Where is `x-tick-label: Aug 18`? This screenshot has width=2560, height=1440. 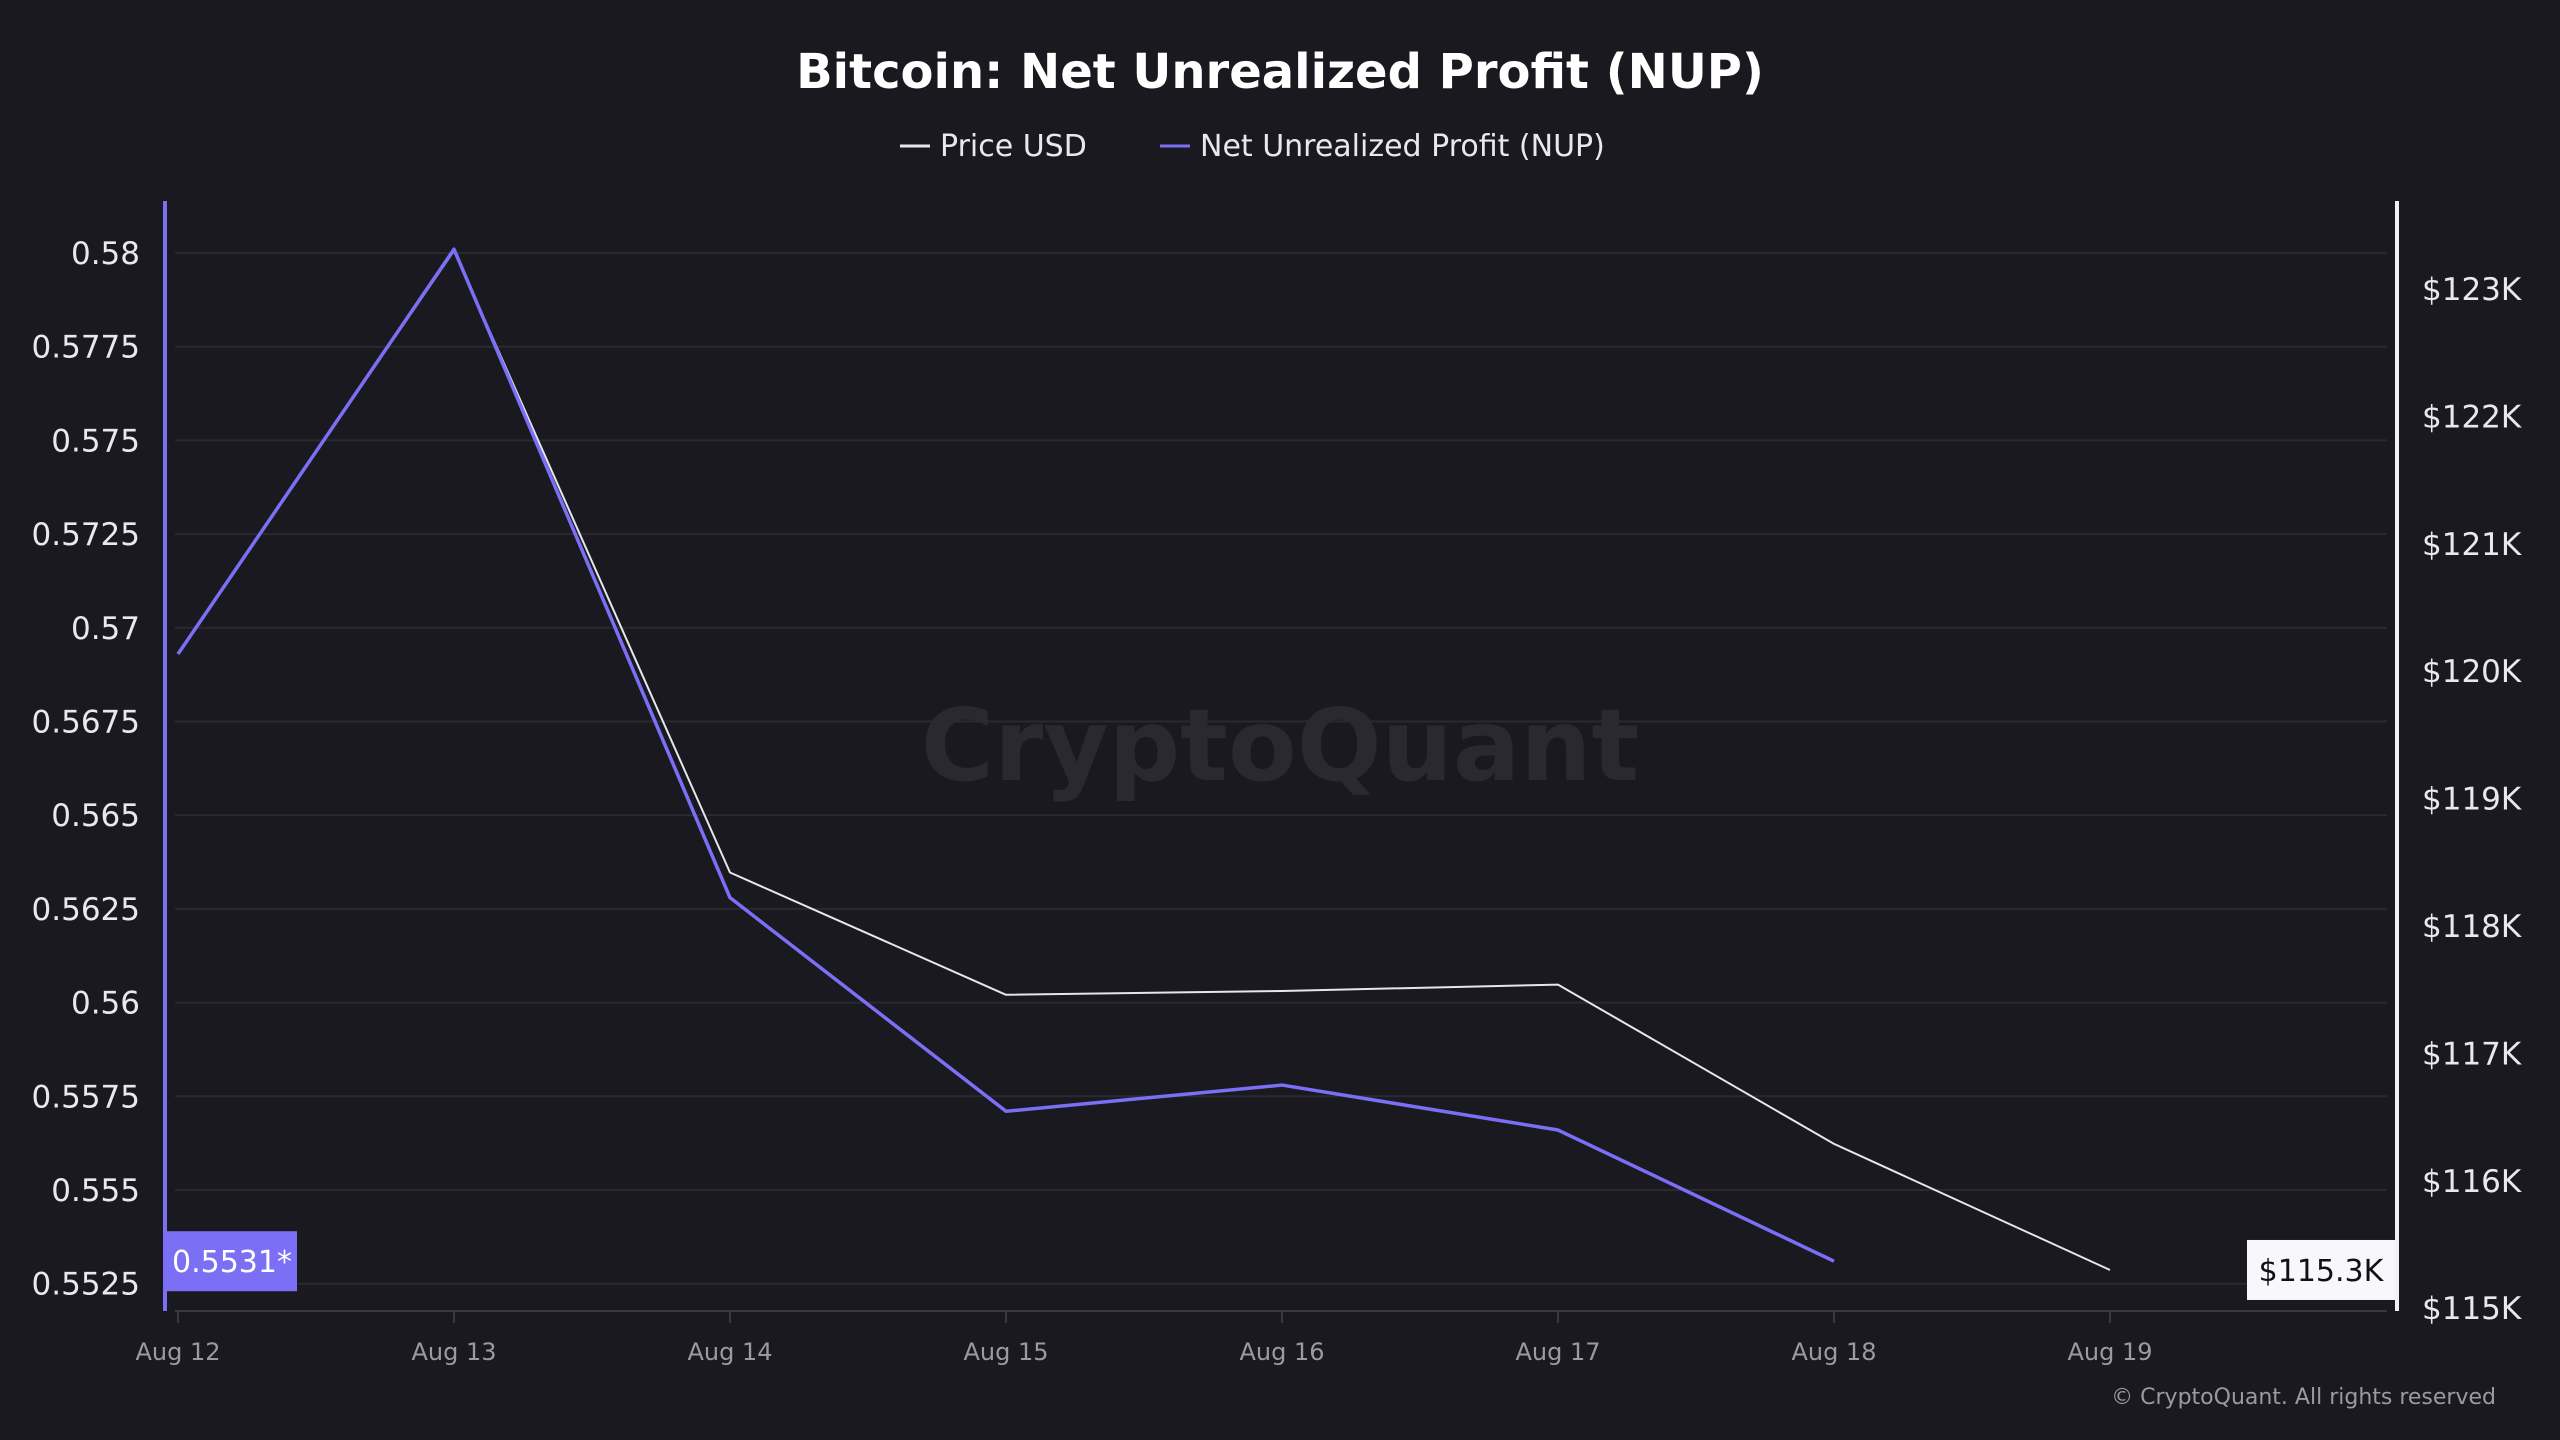 x-tick-label: Aug 18 is located at coordinates (1833, 1352).